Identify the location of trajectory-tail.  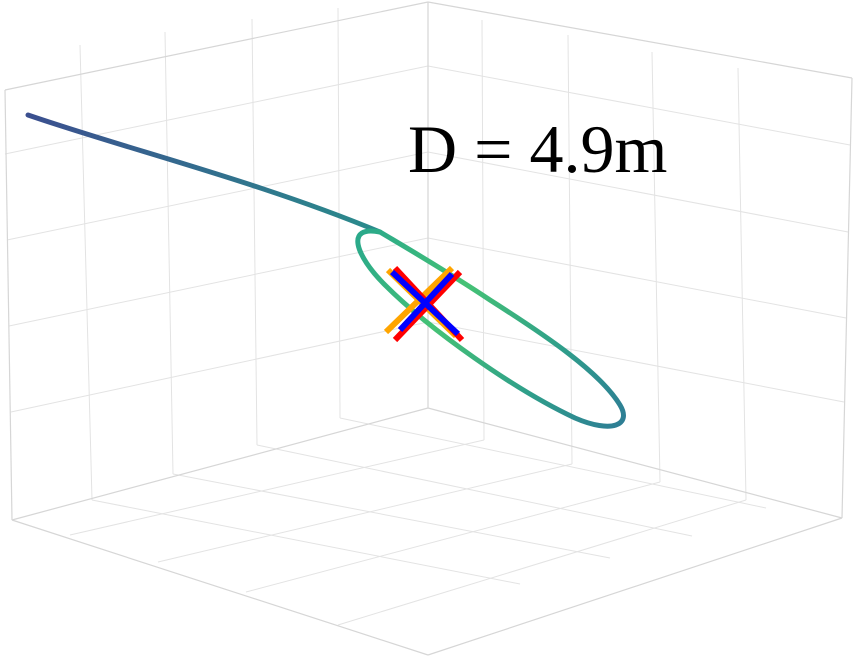
(204, 173).